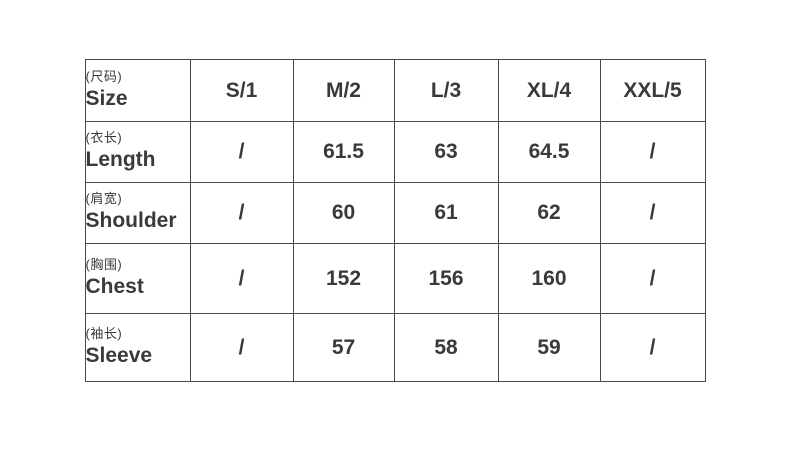  I want to click on value-sleeve-l3: 58, so click(446, 347).